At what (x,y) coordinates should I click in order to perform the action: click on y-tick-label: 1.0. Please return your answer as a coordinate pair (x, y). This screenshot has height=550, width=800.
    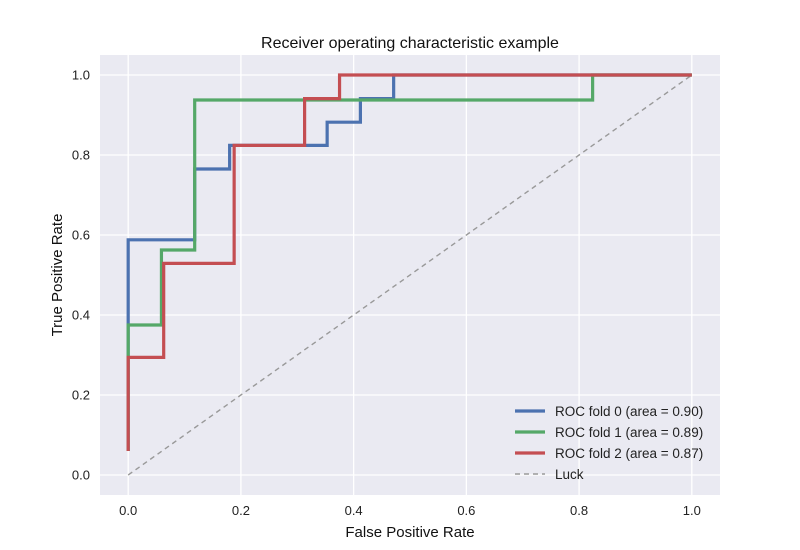
    Looking at the image, I should click on (81, 75).